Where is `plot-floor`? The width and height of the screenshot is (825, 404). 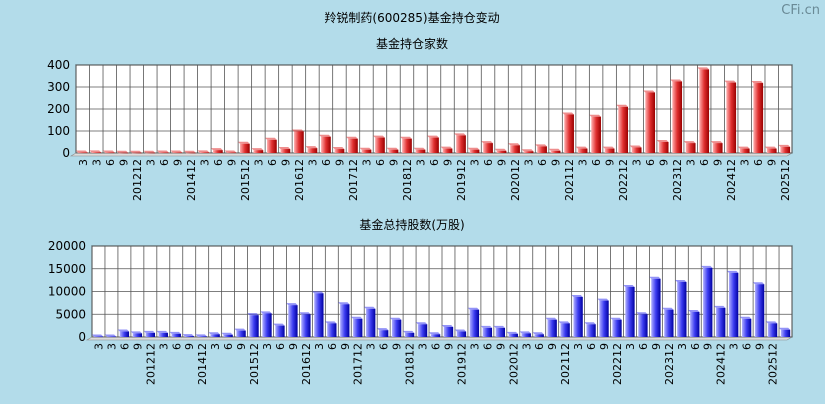
plot-floor is located at coordinates (439, 338).